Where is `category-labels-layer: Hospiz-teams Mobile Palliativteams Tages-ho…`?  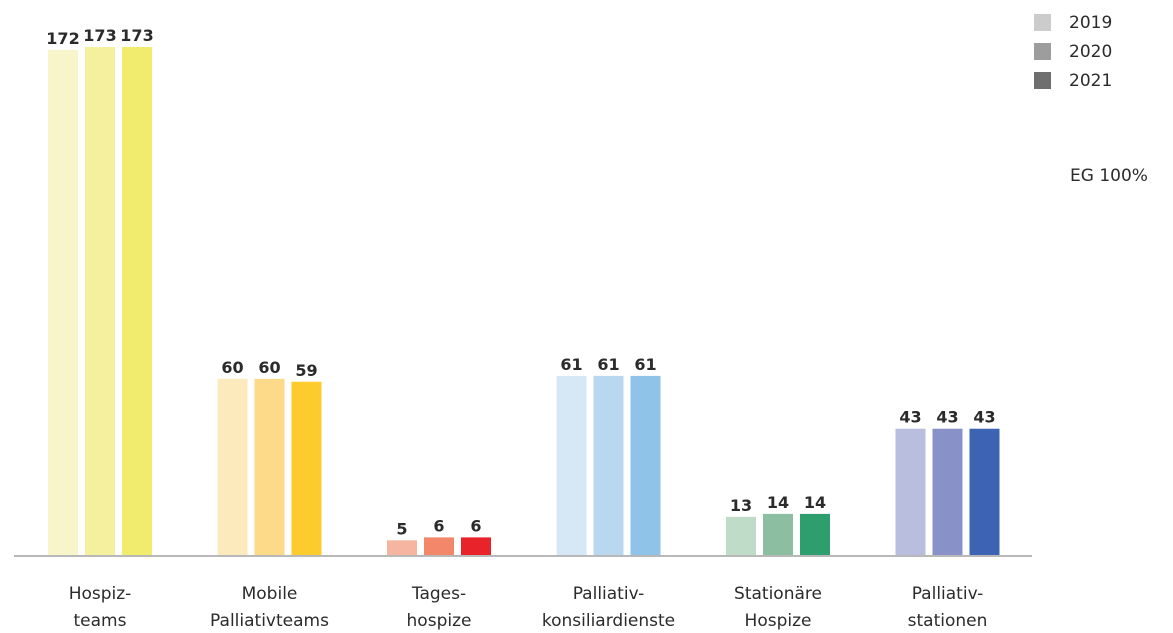
category-labels-layer: Hospiz-teams Mobile Palliativteams Tages-ho… is located at coordinates (528, 607).